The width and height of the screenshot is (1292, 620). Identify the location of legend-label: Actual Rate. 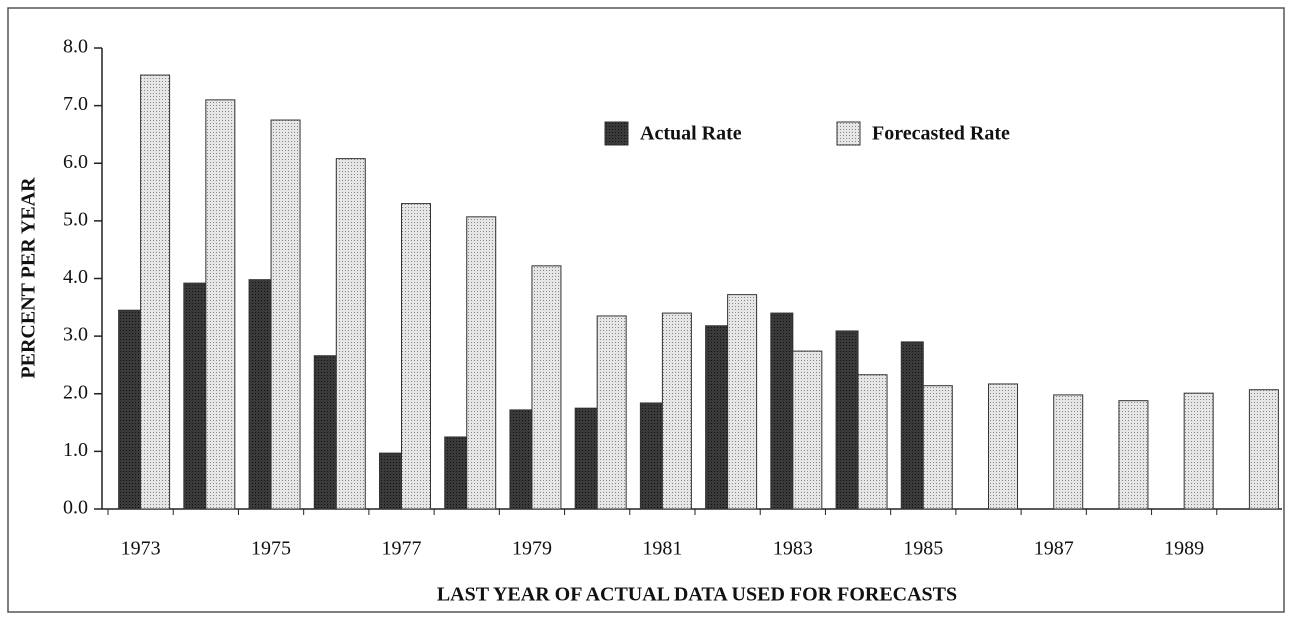
(691, 134).